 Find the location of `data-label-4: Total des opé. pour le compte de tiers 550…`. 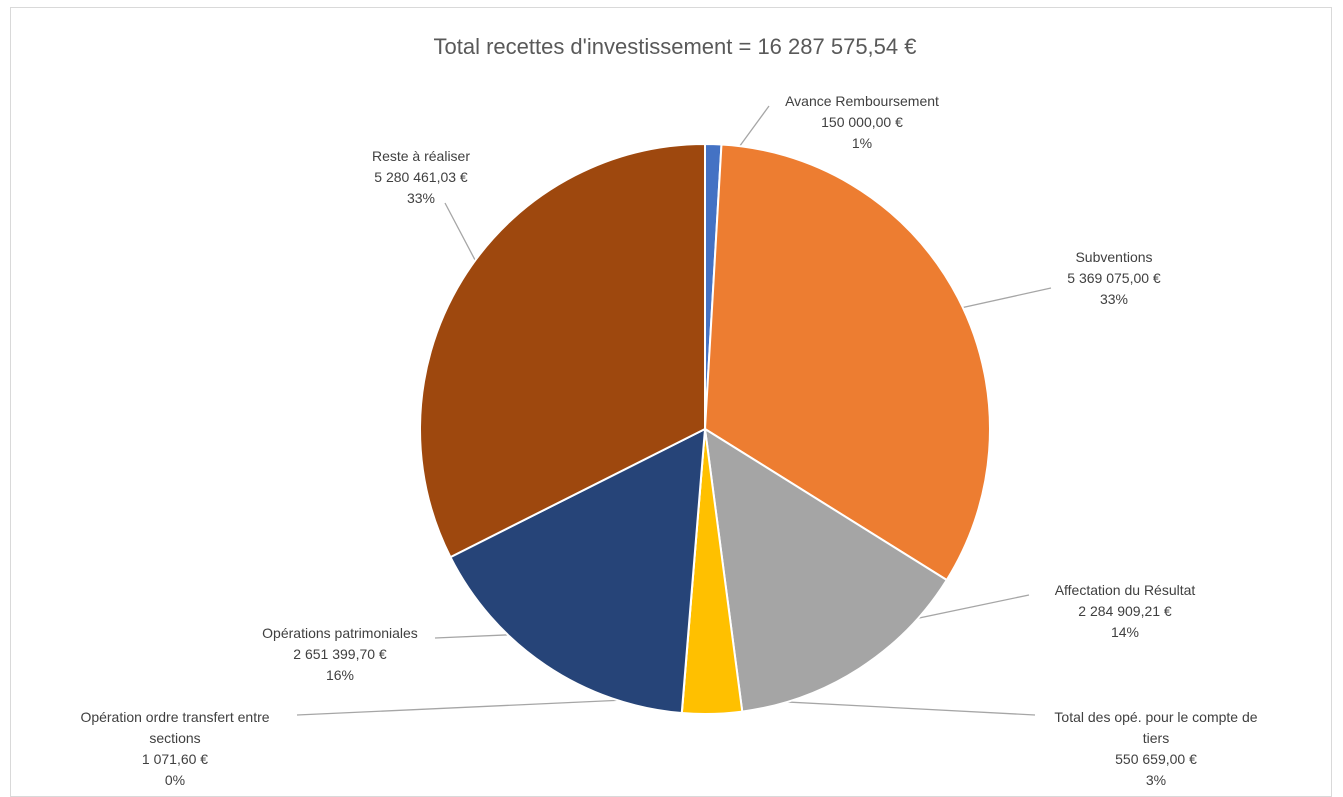

data-label-4: Total des opé. pour le compte de tiers 550… is located at coordinates (1155, 747).